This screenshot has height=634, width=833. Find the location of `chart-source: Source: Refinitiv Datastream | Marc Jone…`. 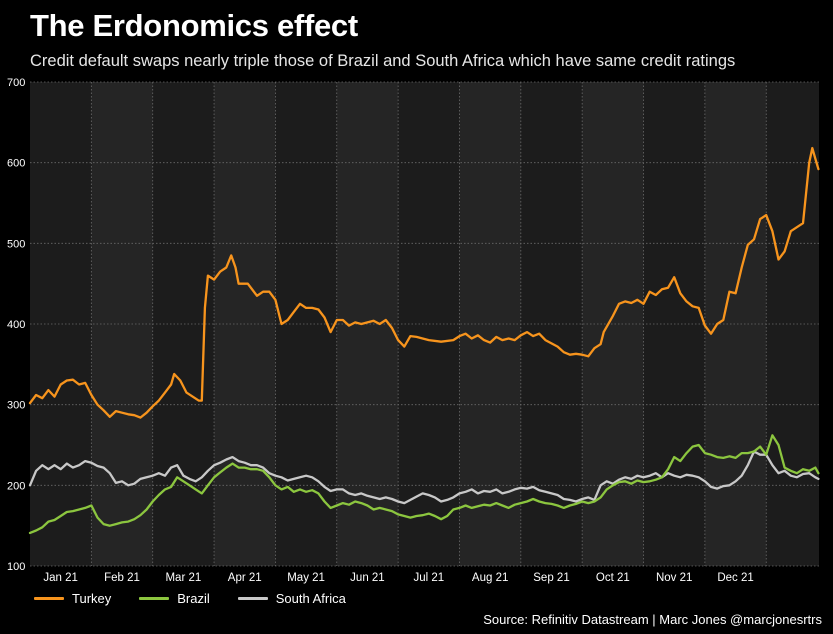

chart-source: Source: Refinitiv Datastream | Marc Jone… is located at coordinates (652, 619).